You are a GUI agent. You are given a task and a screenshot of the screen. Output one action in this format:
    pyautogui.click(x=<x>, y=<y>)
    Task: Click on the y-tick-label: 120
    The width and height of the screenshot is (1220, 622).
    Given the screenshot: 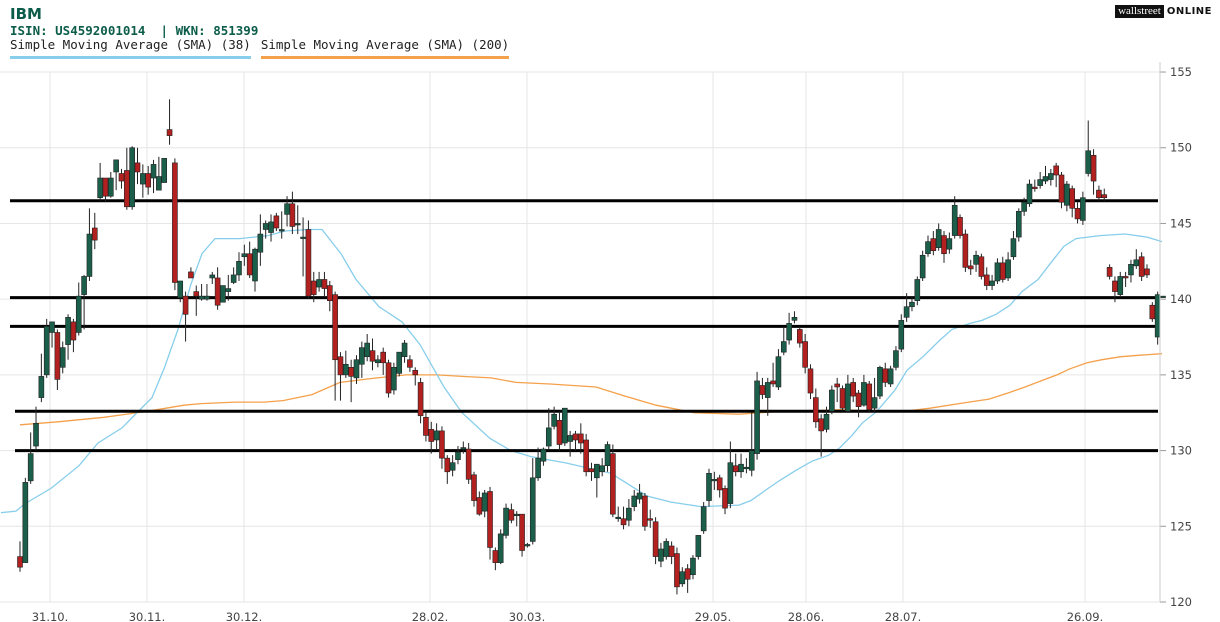 What is the action you would take?
    pyautogui.click(x=1181, y=602)
    